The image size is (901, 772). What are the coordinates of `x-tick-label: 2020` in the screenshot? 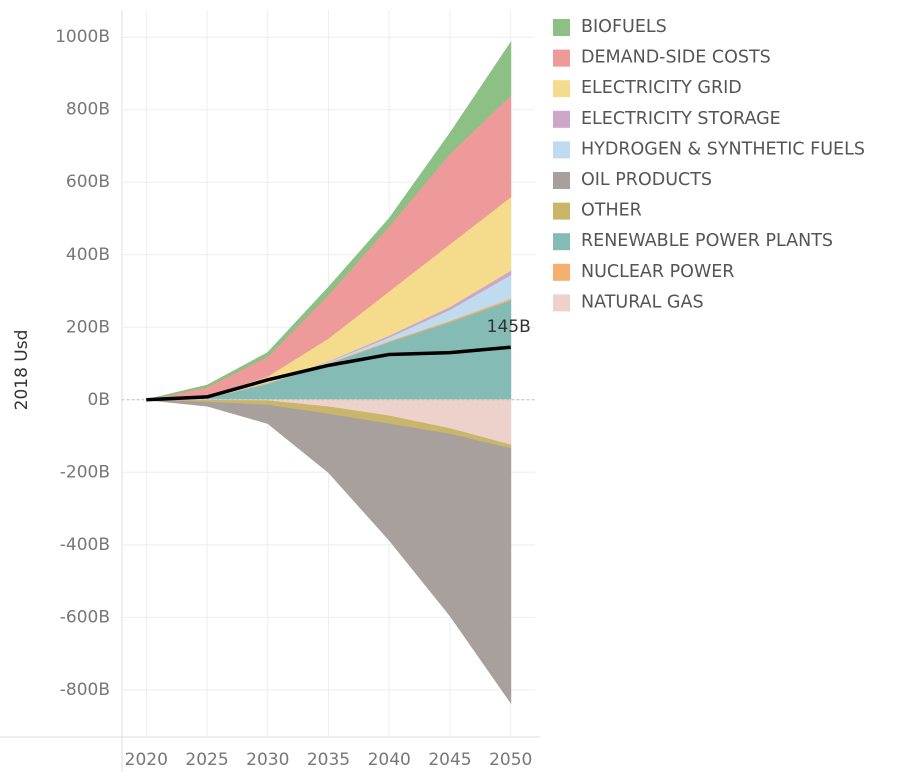 It's located at (146, 760).